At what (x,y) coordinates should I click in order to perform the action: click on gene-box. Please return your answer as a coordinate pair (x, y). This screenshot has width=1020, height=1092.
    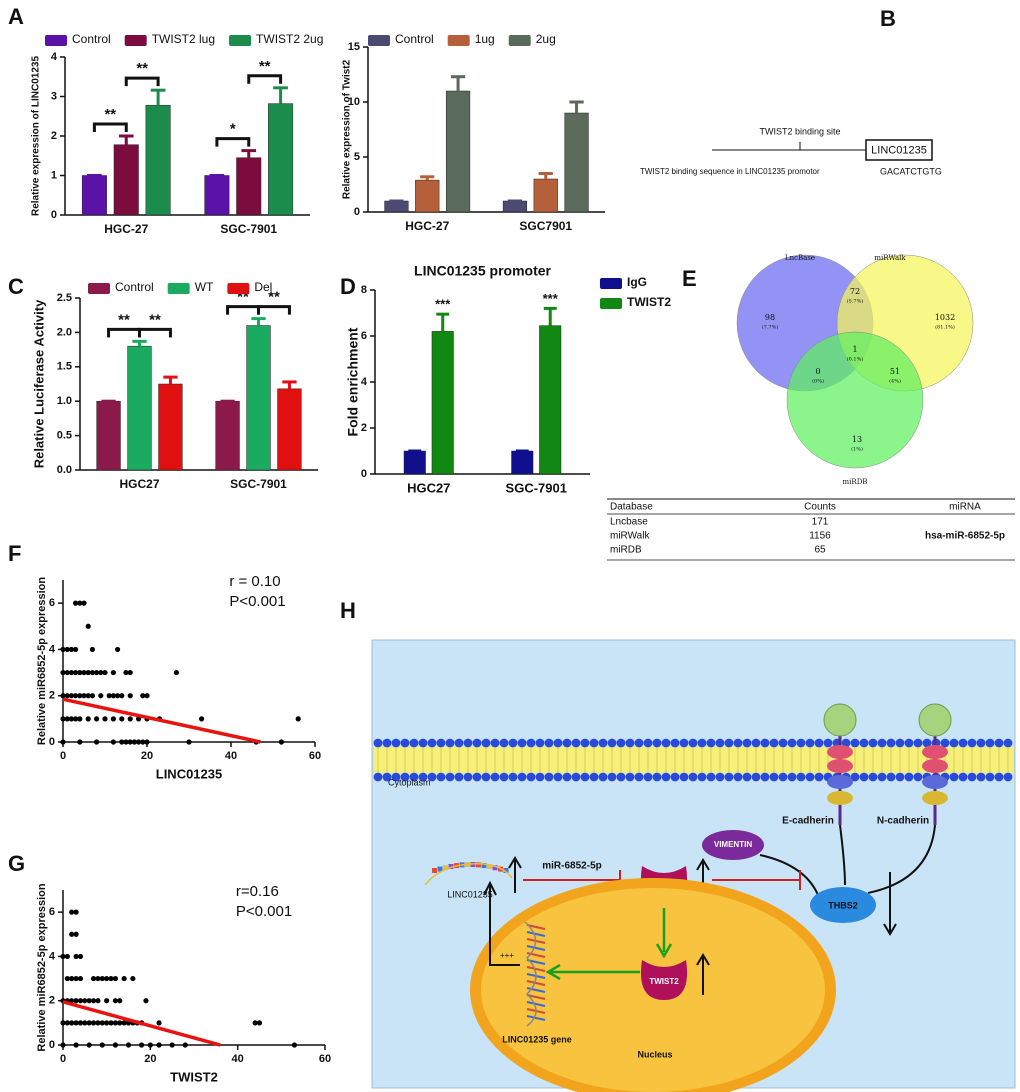
    Looking at the image, I should click on (899, 150).